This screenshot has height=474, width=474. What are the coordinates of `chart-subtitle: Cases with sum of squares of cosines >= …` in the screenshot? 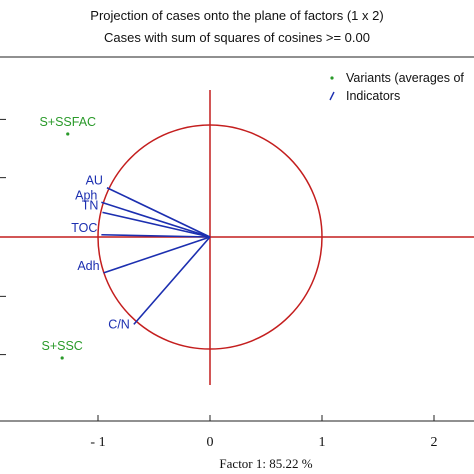 It's located at (237, 37).